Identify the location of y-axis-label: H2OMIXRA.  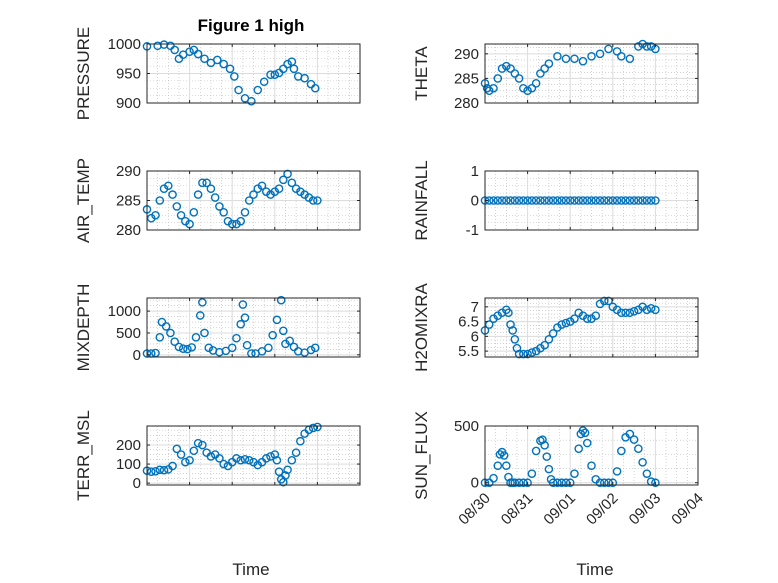
(421, 326).